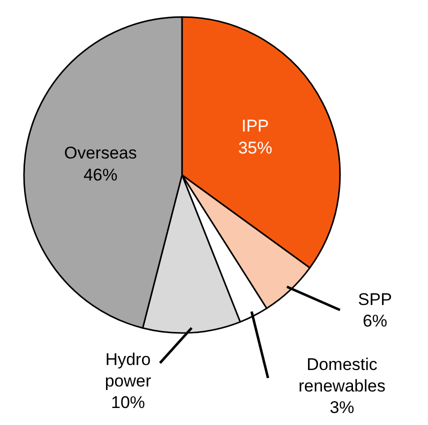 The width and height of the screenshot is (428, 425). Describe the element at coordinates (100, 153) in the screenshot. I see `slice-label: Overseas` at that location.